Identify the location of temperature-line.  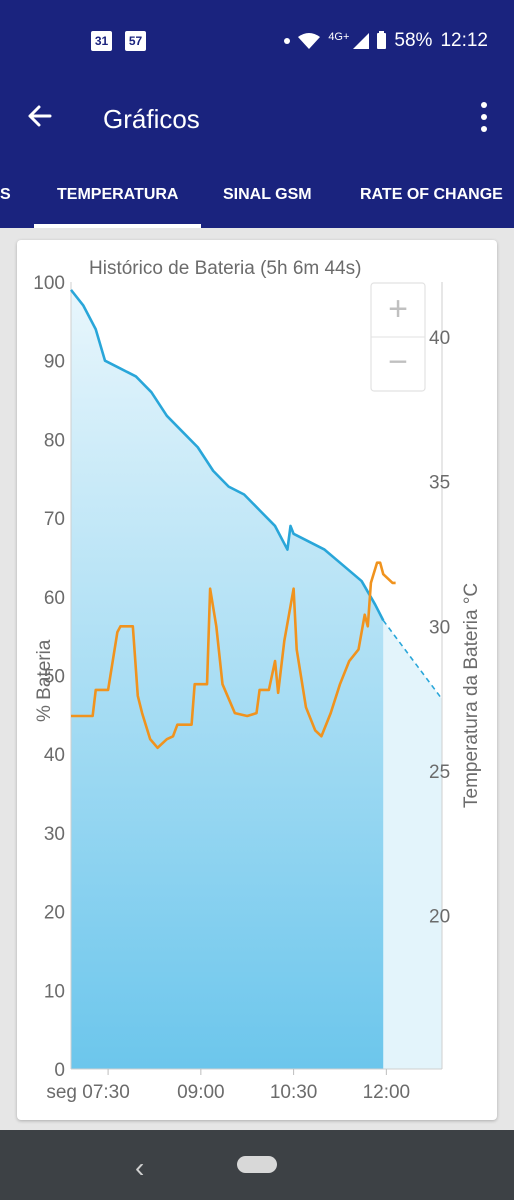
(233, 655).